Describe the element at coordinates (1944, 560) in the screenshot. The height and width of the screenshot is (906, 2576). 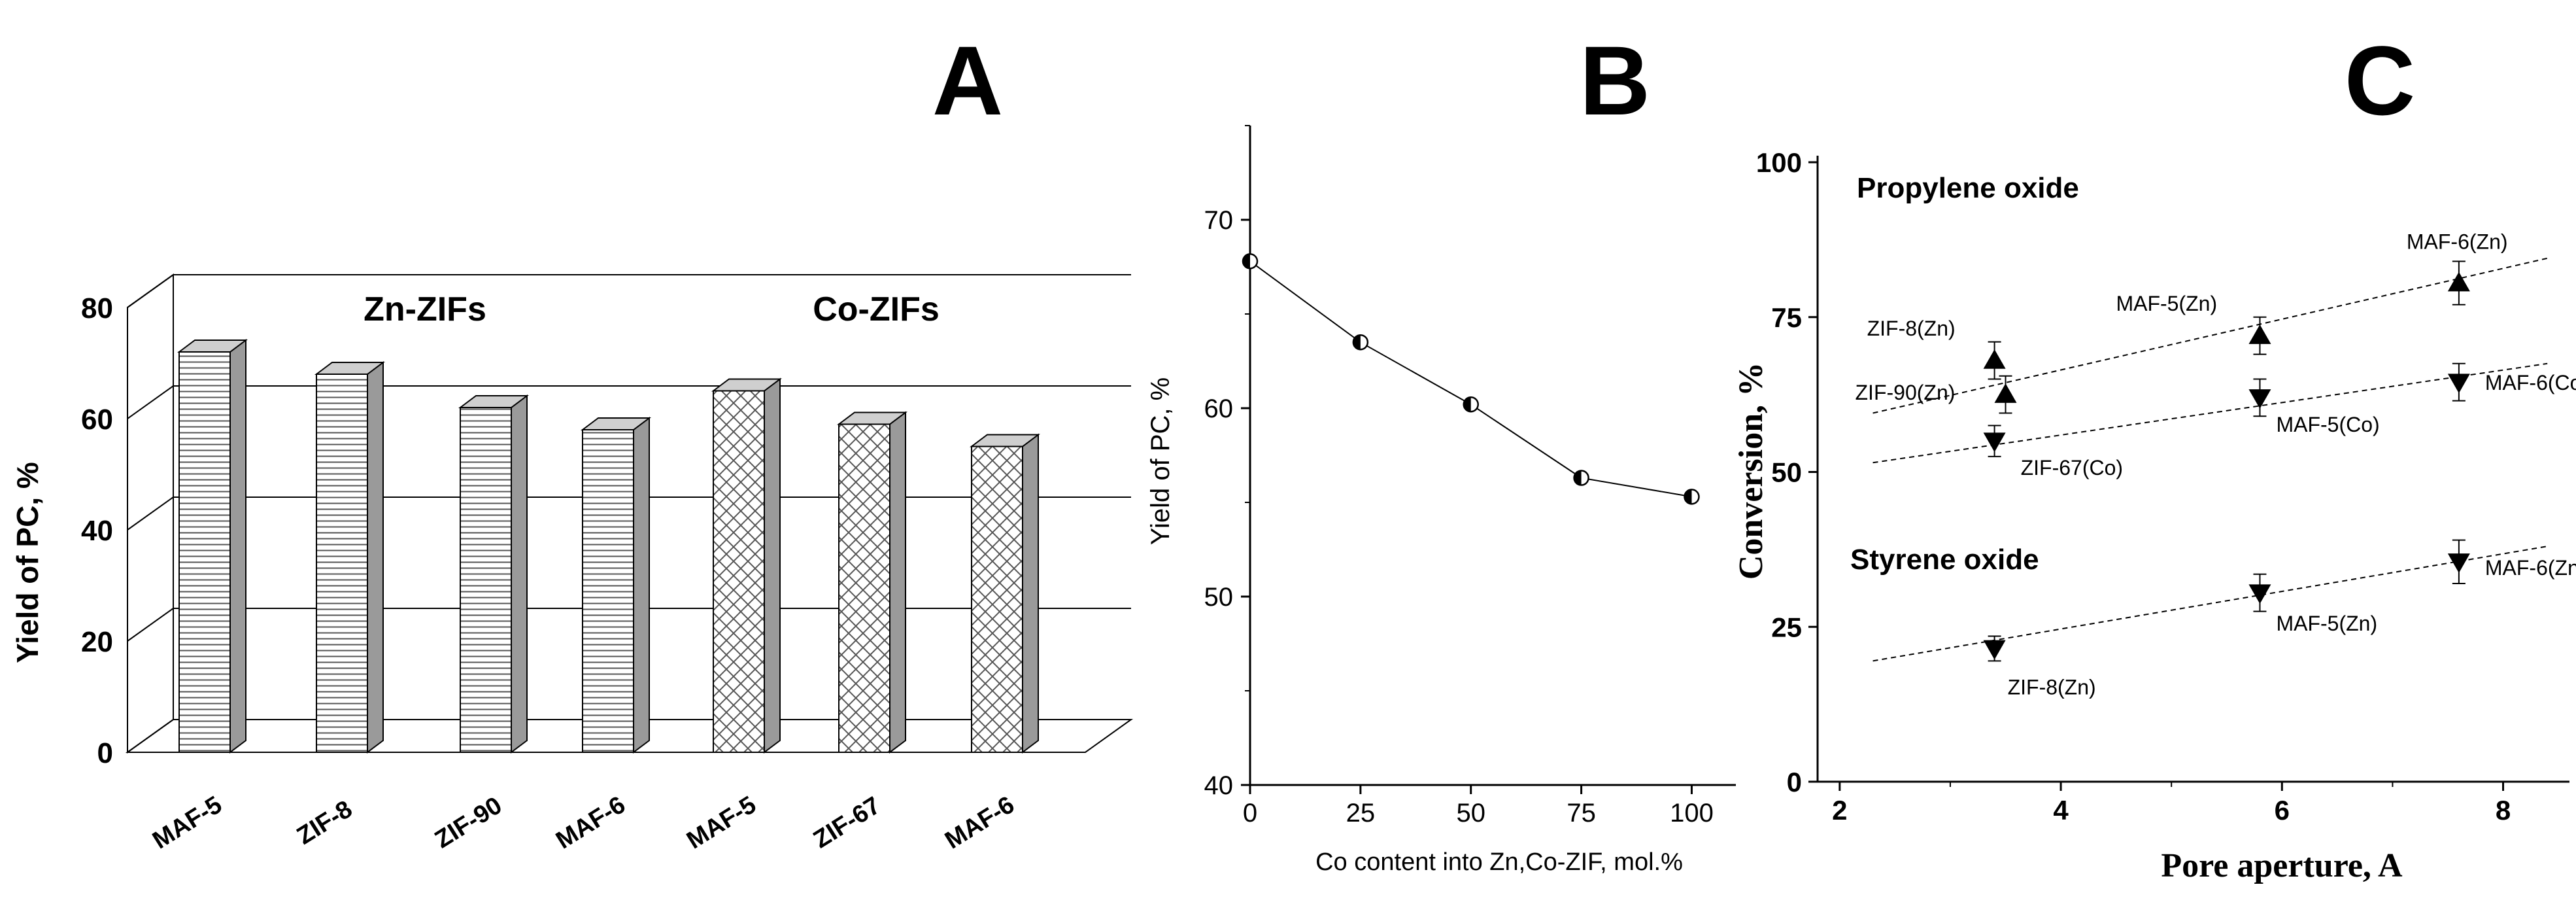
I see `panel-c-section-label-styrene: Styrene oxide` at that location.